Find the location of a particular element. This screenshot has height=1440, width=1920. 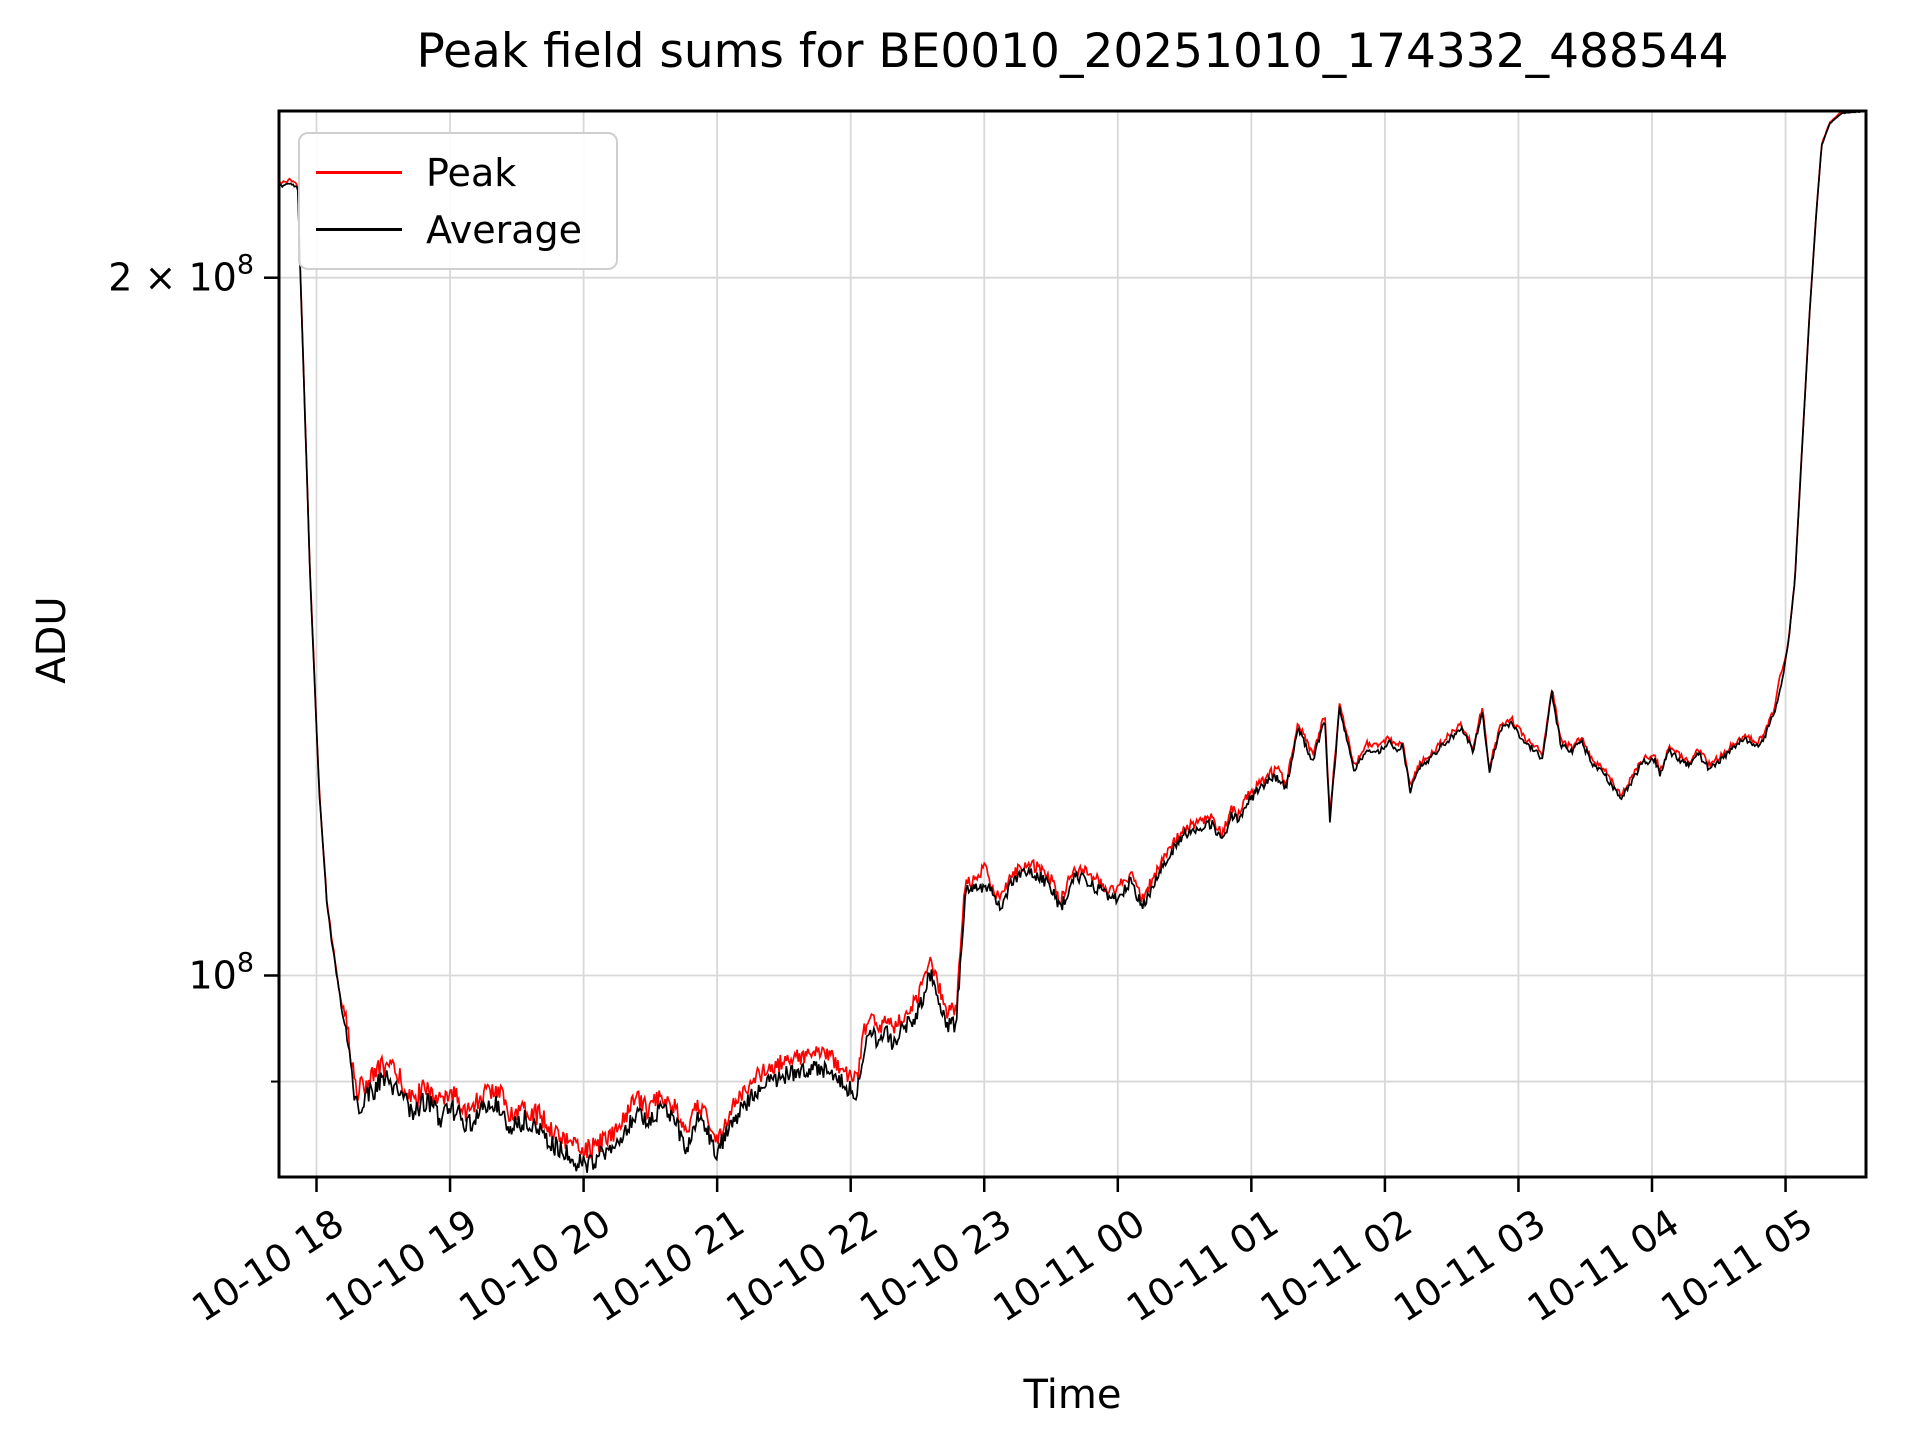

y-tick-label: 108 is located at coordinates (221, 973).